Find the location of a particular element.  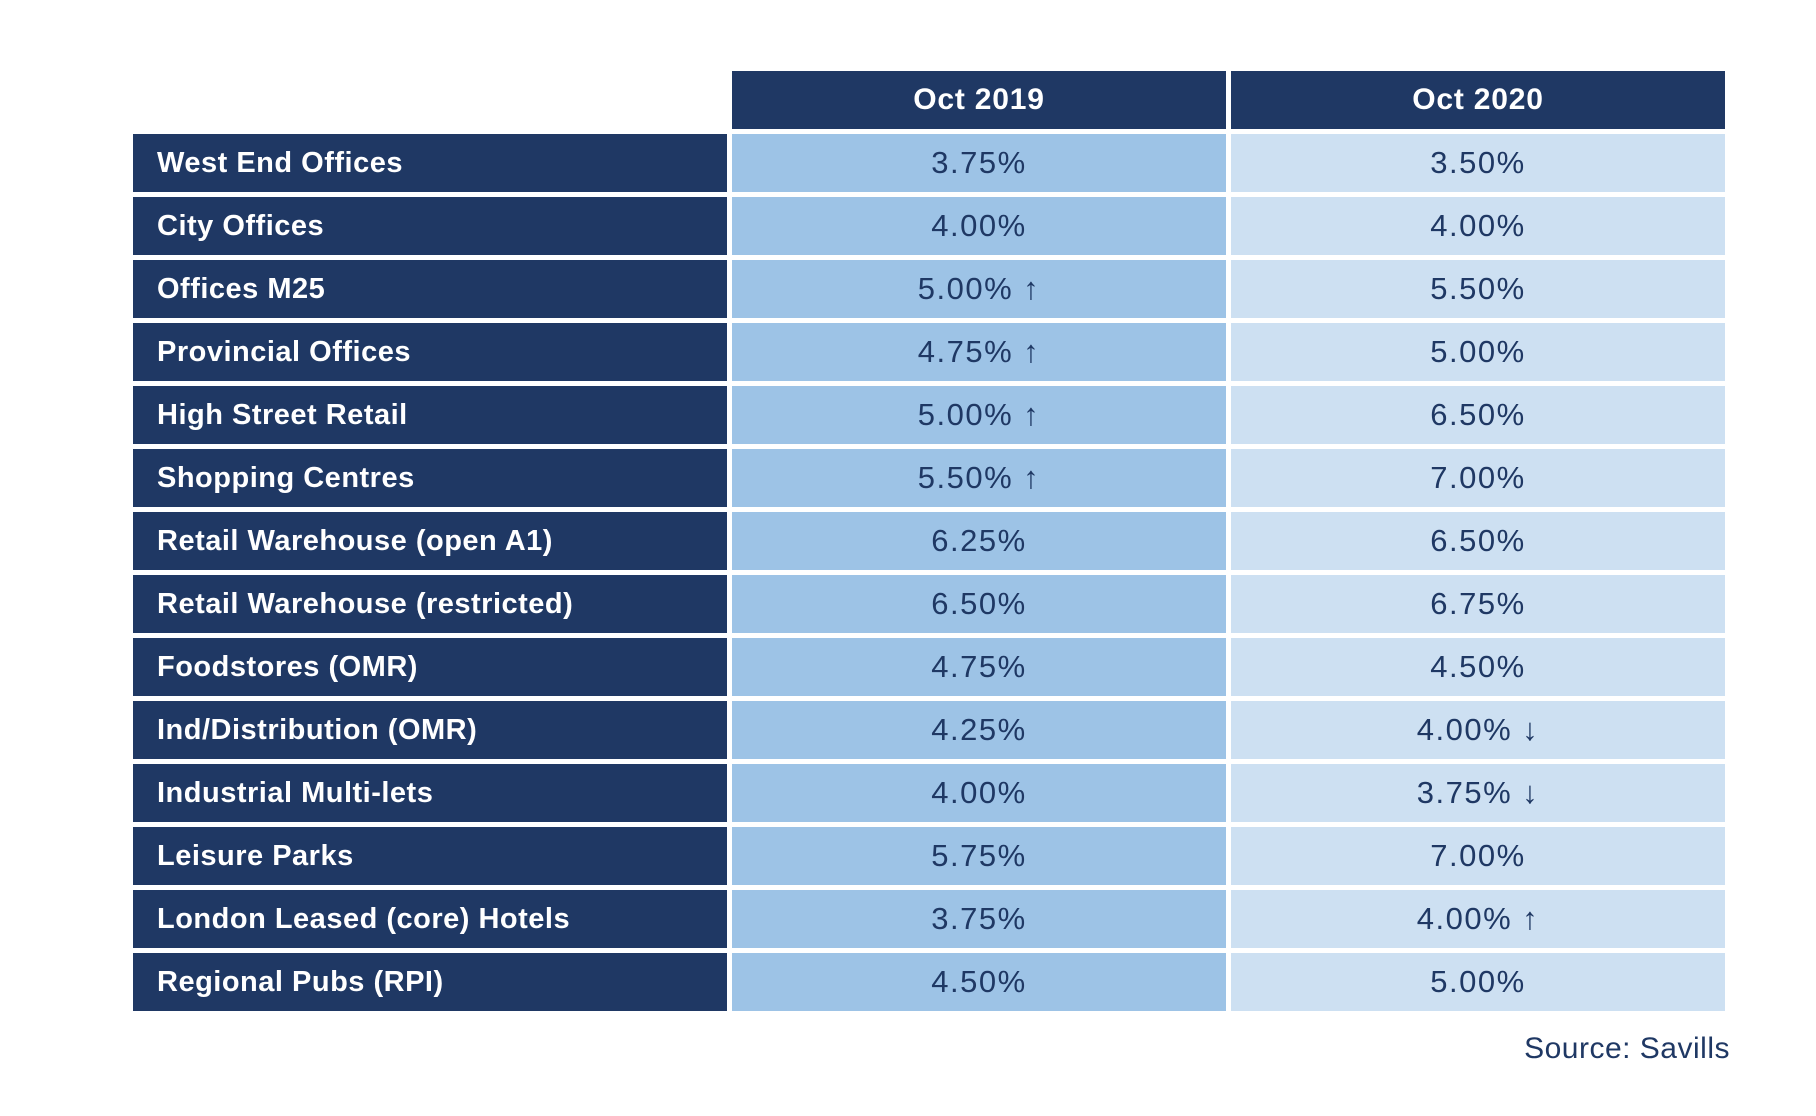

oct-2020-value: 3.50% is located at coordinates (1478, 163).